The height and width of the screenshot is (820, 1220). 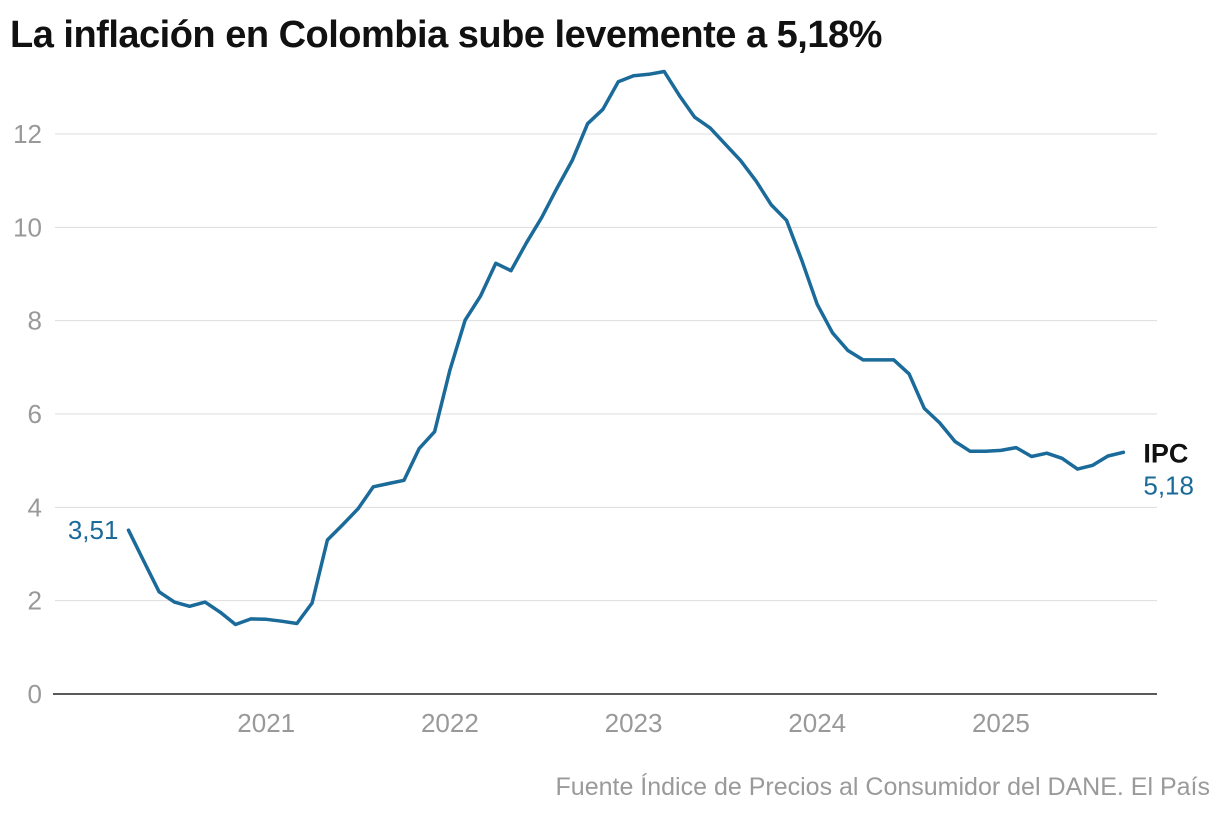 What do you see at coordinates (27, 134) in the screenshot?
I see `y-tick-label-12: 12` at bounding box center [27, 134].